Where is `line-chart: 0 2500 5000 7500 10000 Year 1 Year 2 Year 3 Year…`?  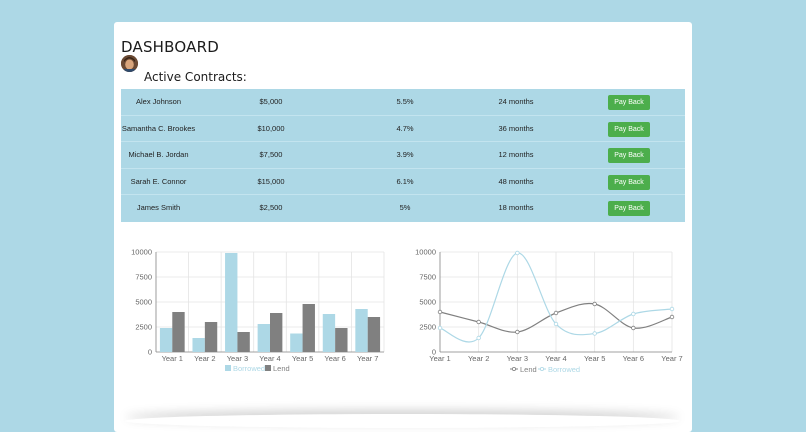
line-chart: 0 2500 5000 7500 10000 Year 1 Year 2 Year 3 Year… is located at coordinates (549, 311).